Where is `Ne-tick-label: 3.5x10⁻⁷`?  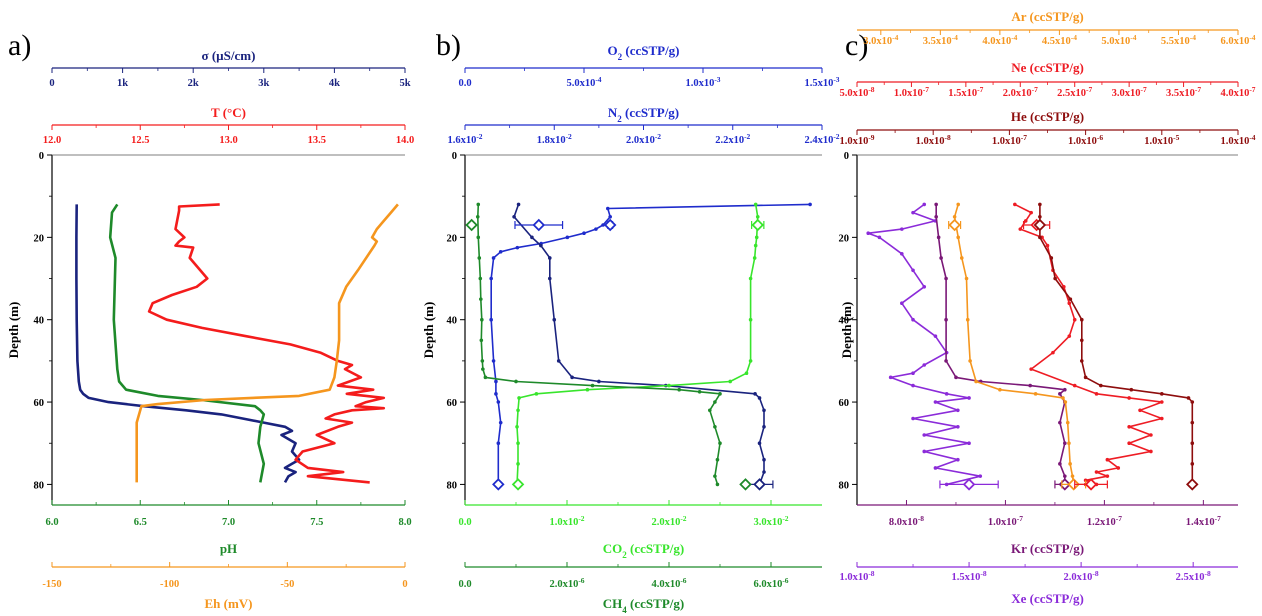
Ne-tick-label: 3.5x10⁻⁷ is located at coordinates (1183, 92).